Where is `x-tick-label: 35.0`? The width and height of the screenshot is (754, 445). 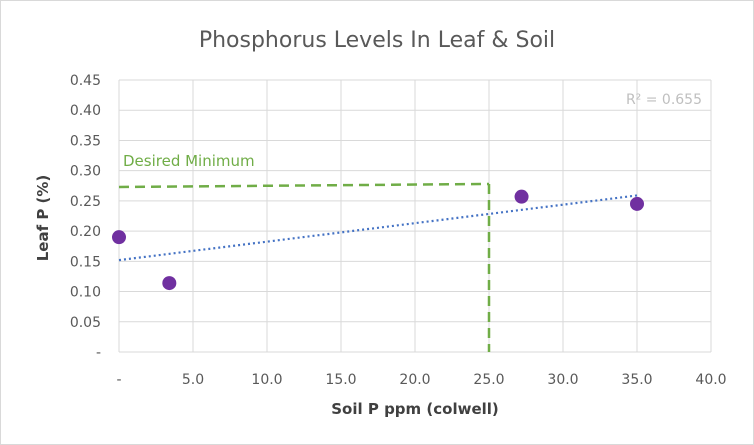 x-tick-label: 35.0 is located at coordinates (636, 380).